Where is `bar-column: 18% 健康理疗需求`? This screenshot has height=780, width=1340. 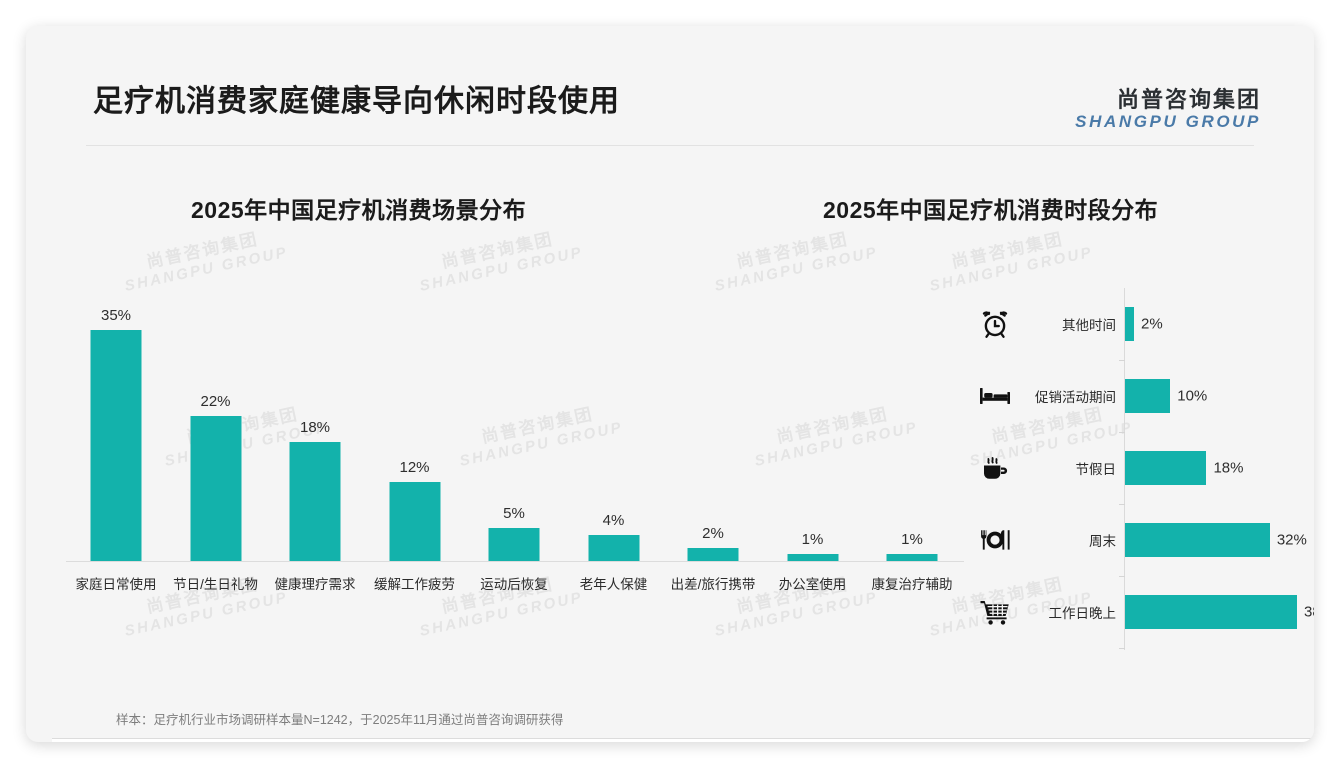 bar-column: 18% 健康理疗需求 is located at coordinates (315, 434).